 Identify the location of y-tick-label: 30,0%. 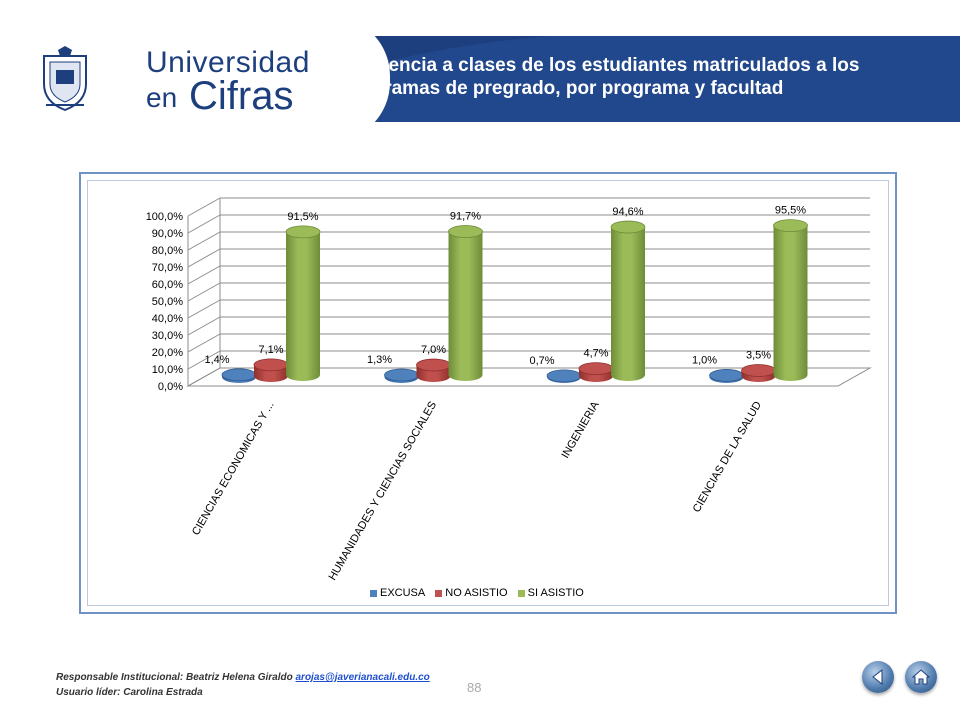
(167, 336).